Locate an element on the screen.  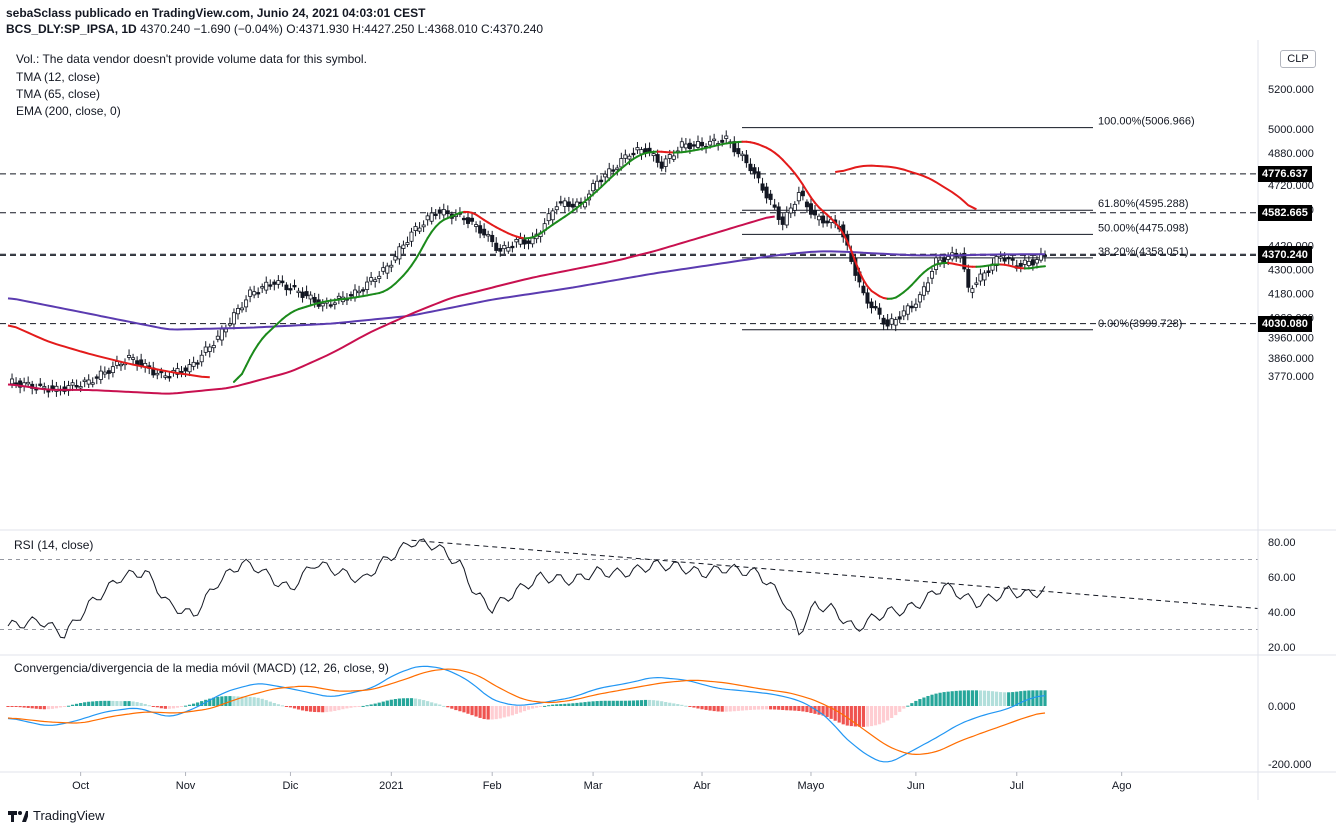
time-axis-label: Ago is located at coordinates (1122, 786).